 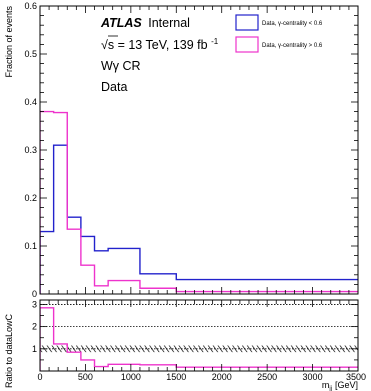 I want to click on x-tick-label: 0, so click(x=39, y=377).